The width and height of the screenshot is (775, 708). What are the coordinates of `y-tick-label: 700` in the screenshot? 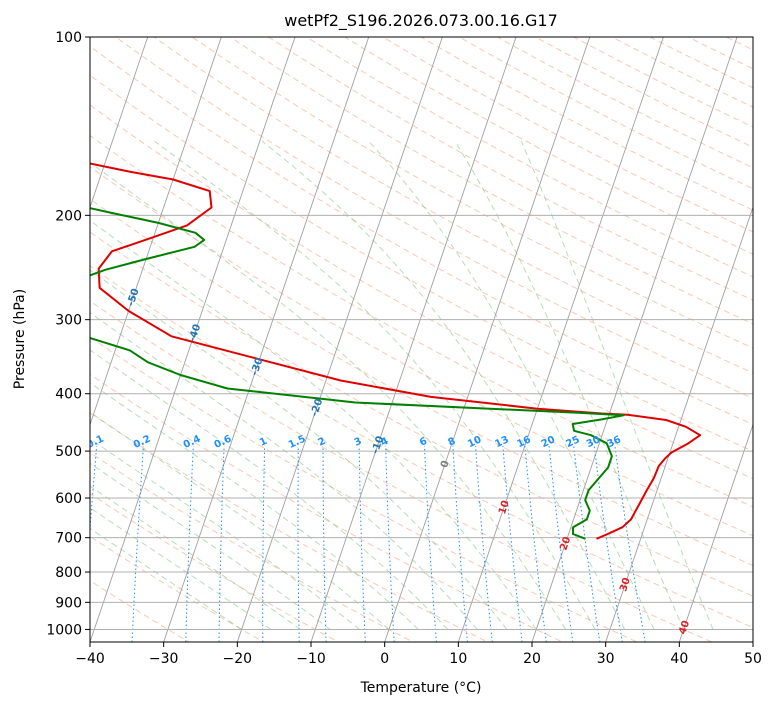 It's located at (68, 539).